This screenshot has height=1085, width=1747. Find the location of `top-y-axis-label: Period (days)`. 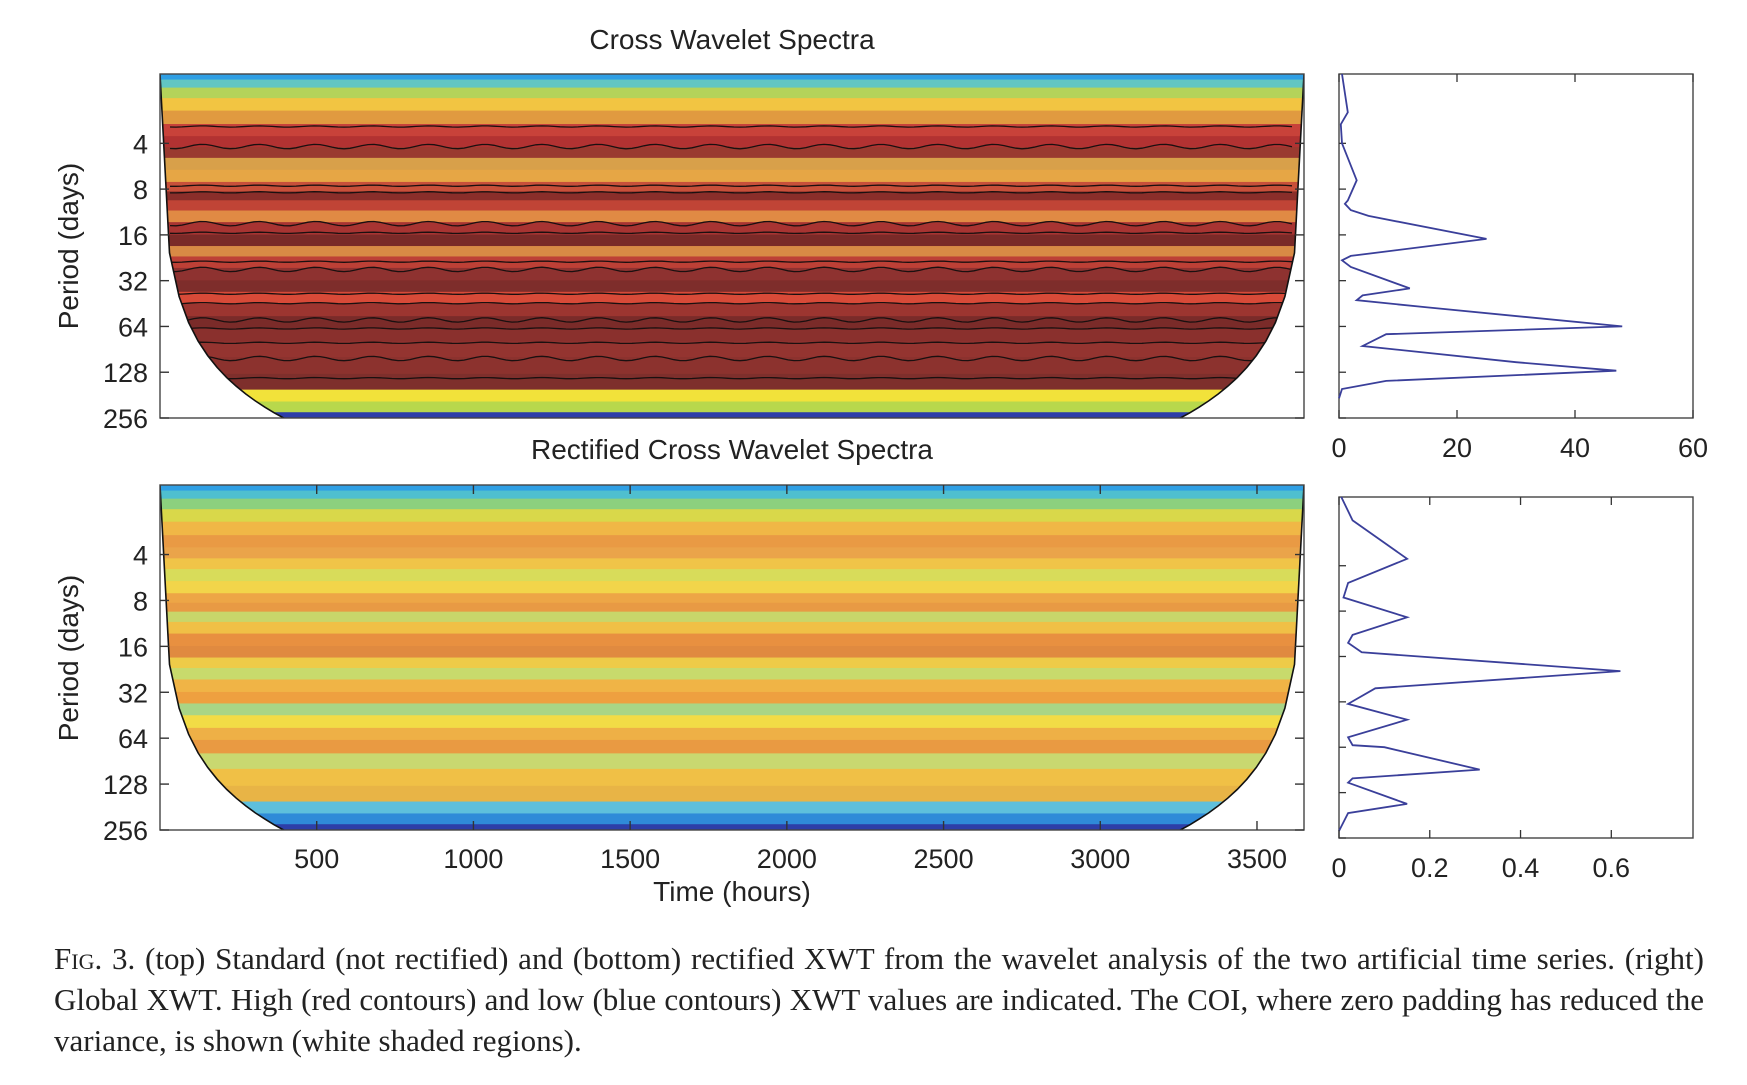

top-y-axis-label: Period (days) is located at coordinates (68, 246).